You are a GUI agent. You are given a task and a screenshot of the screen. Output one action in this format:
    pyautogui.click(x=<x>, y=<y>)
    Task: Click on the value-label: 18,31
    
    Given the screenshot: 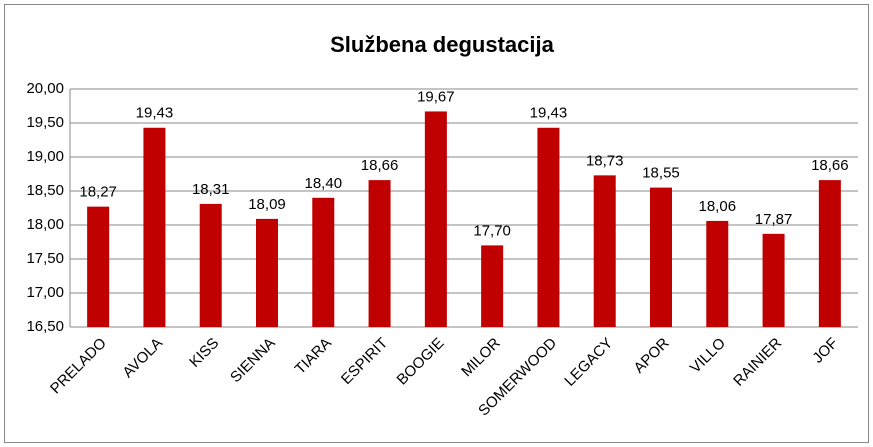 What is the action you would take?
    pyautogui.click(x=211, y=189)
    